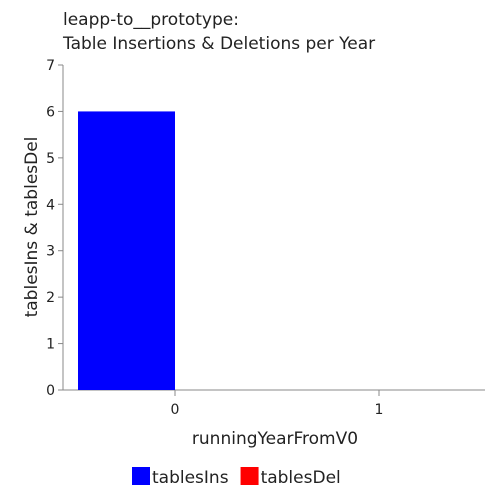 The image size is (500, 504). I want to click on y-axis-label: tablesIns & tablesDel, so click(32, 227).